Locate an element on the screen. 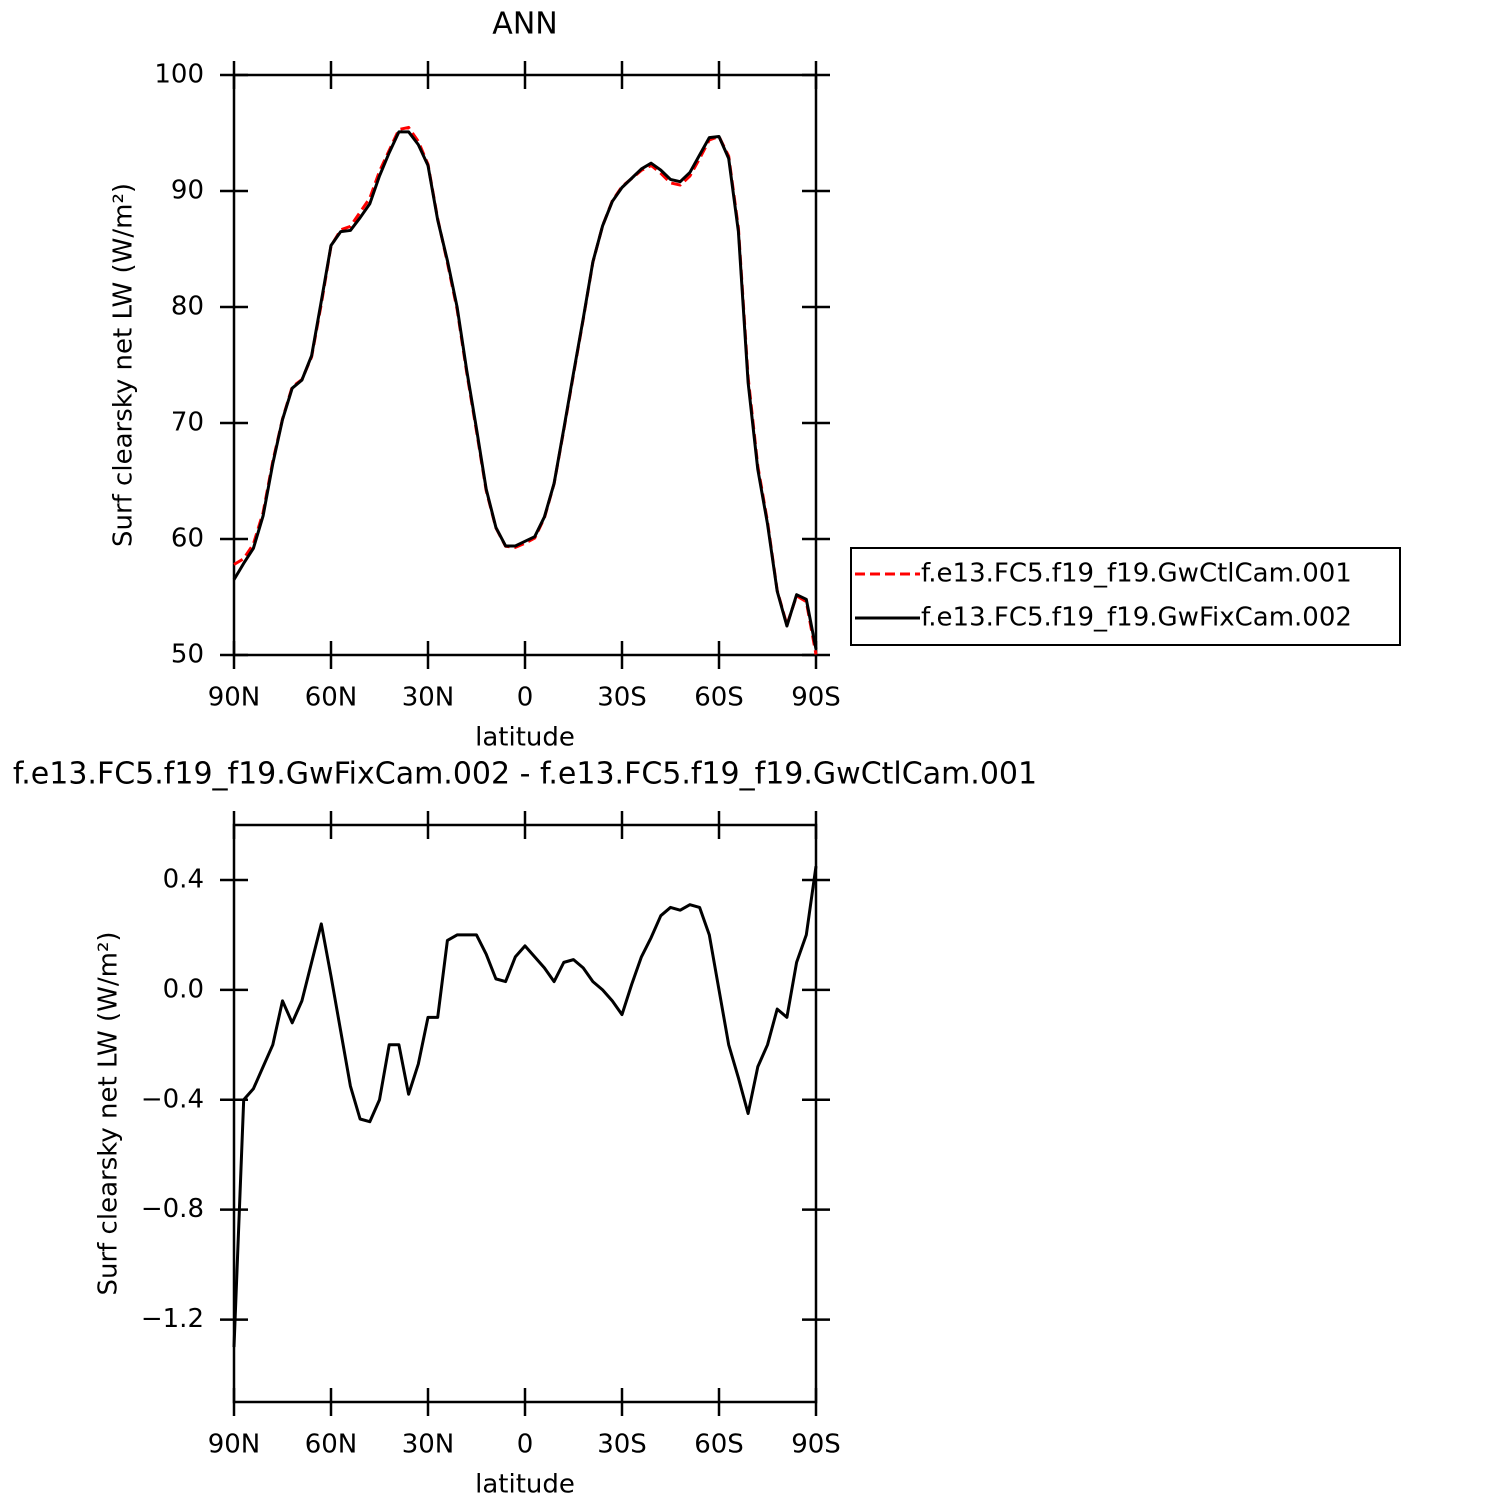 This screenshot has width=1508, height=1508. y-tick-label: 100 is located at coordinates (179, 75).